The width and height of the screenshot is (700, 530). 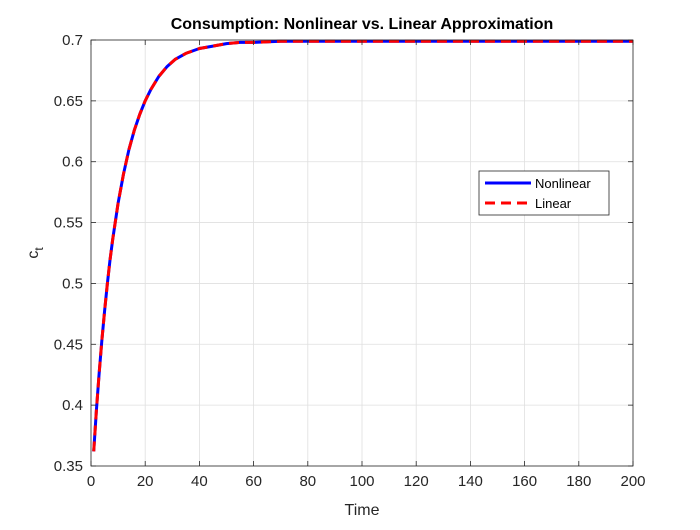 I want to click on y-axis-label-main: c, so click(x=33, y=255).